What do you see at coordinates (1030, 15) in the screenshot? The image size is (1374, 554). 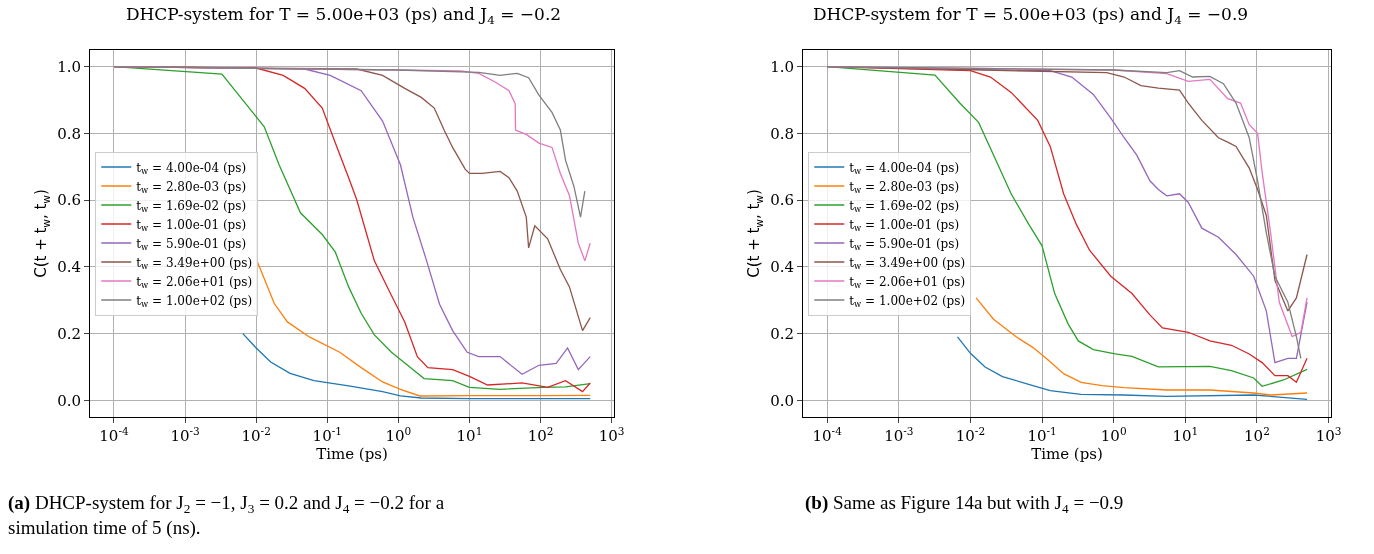 I see `chart-title: DHCP-system for T = 5.00e+03 (ps) and J$_{4}$ = −0.9` at bounding box center [1030, 15].